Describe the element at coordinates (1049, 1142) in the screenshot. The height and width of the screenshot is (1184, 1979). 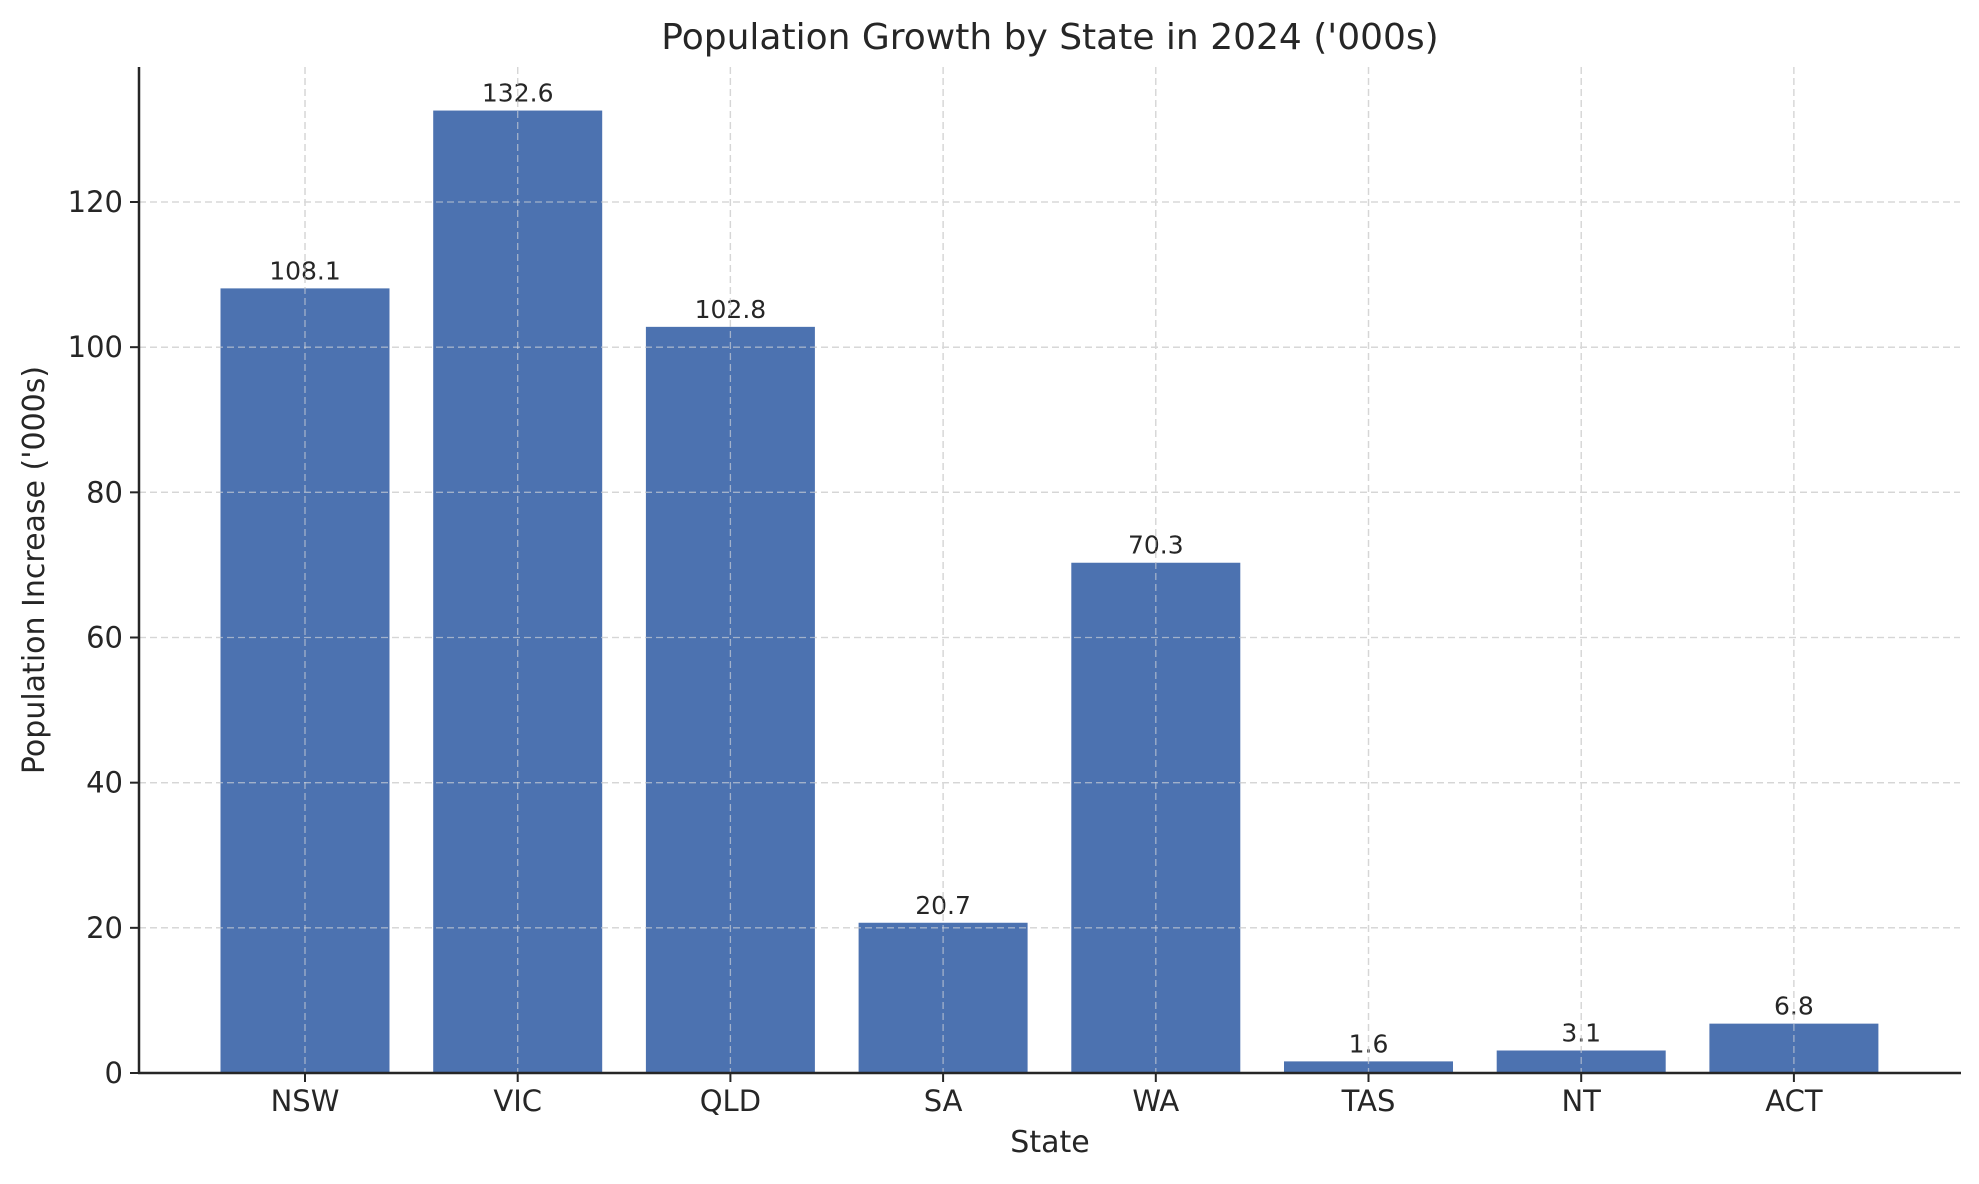
I see `x-axis-label: State` at that location.